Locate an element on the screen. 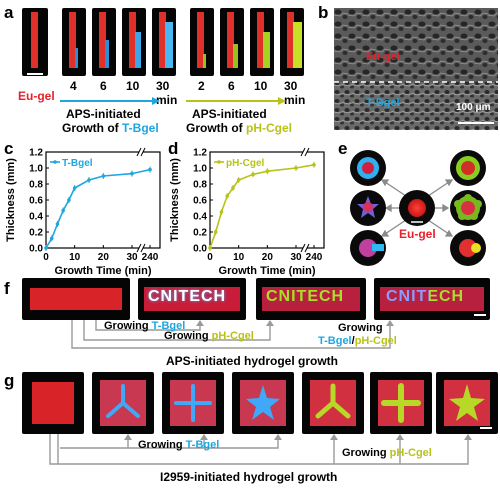 The image size is (500, 490). caption-t-line2: Growth of T-Bgel is located at coordinates (110, 128).